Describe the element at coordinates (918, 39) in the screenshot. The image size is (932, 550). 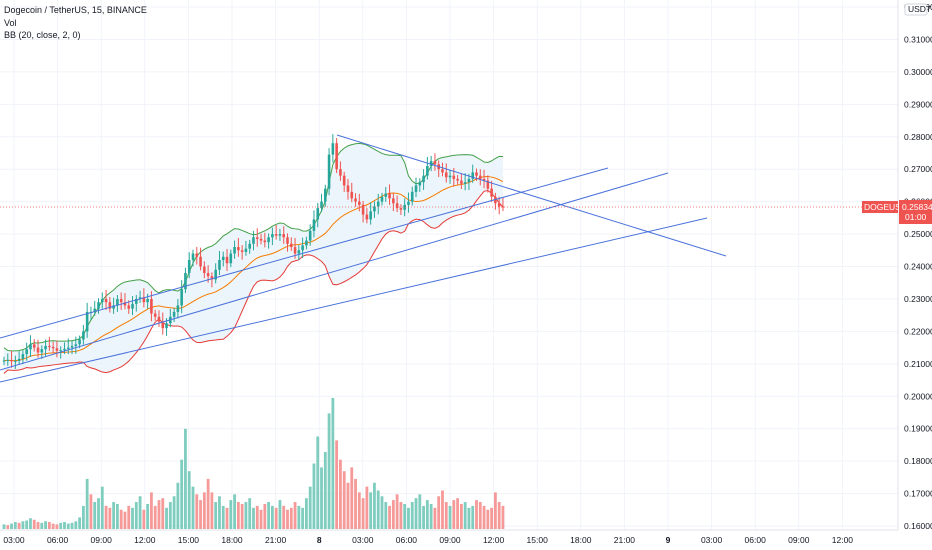
I see `price-tick-label: 0.31000` at that location.